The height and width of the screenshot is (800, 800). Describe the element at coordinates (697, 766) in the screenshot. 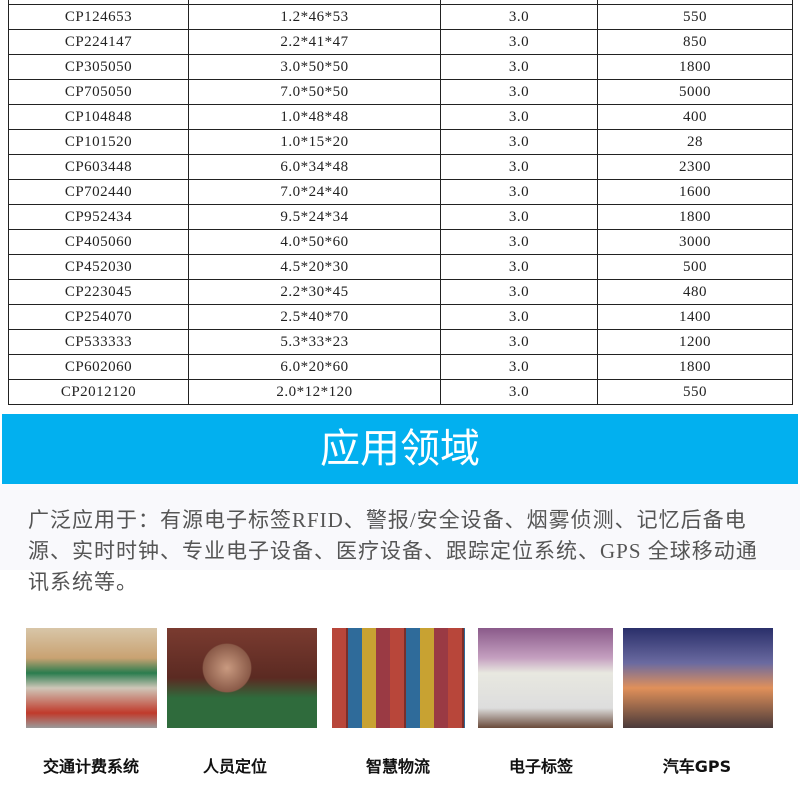

I see `app-label: 汽车GPS` at that location.